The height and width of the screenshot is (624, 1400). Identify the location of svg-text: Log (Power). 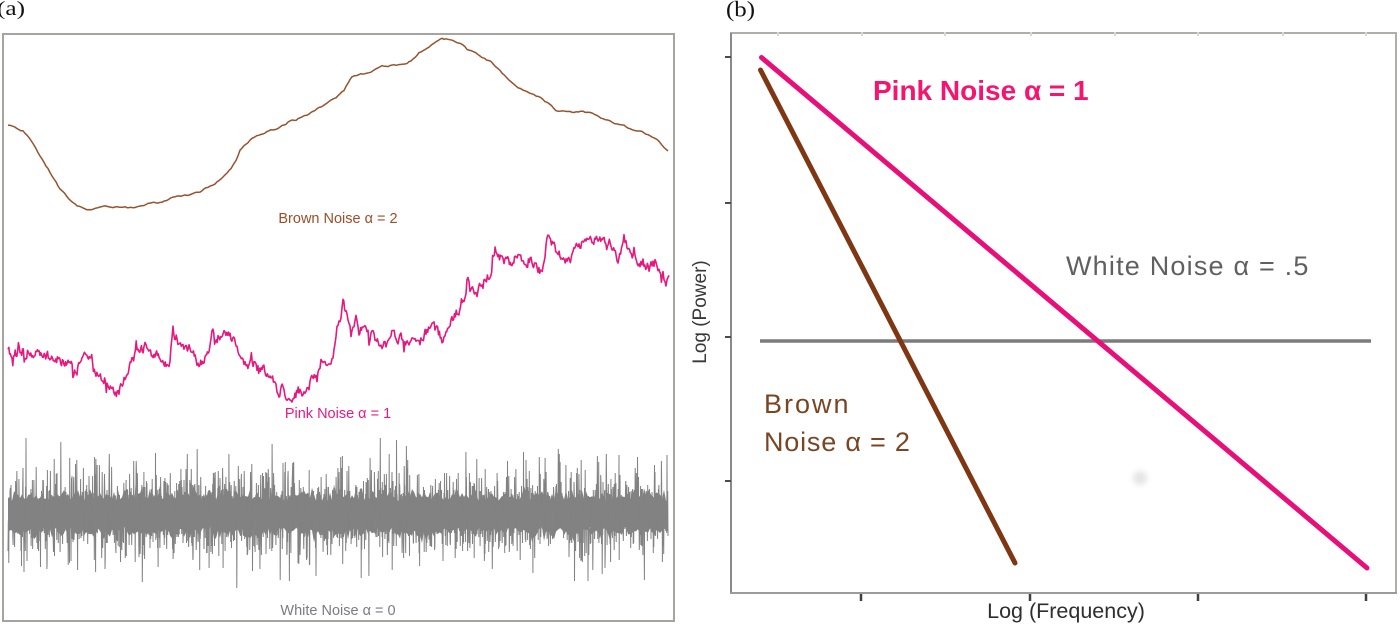
(700, 312).